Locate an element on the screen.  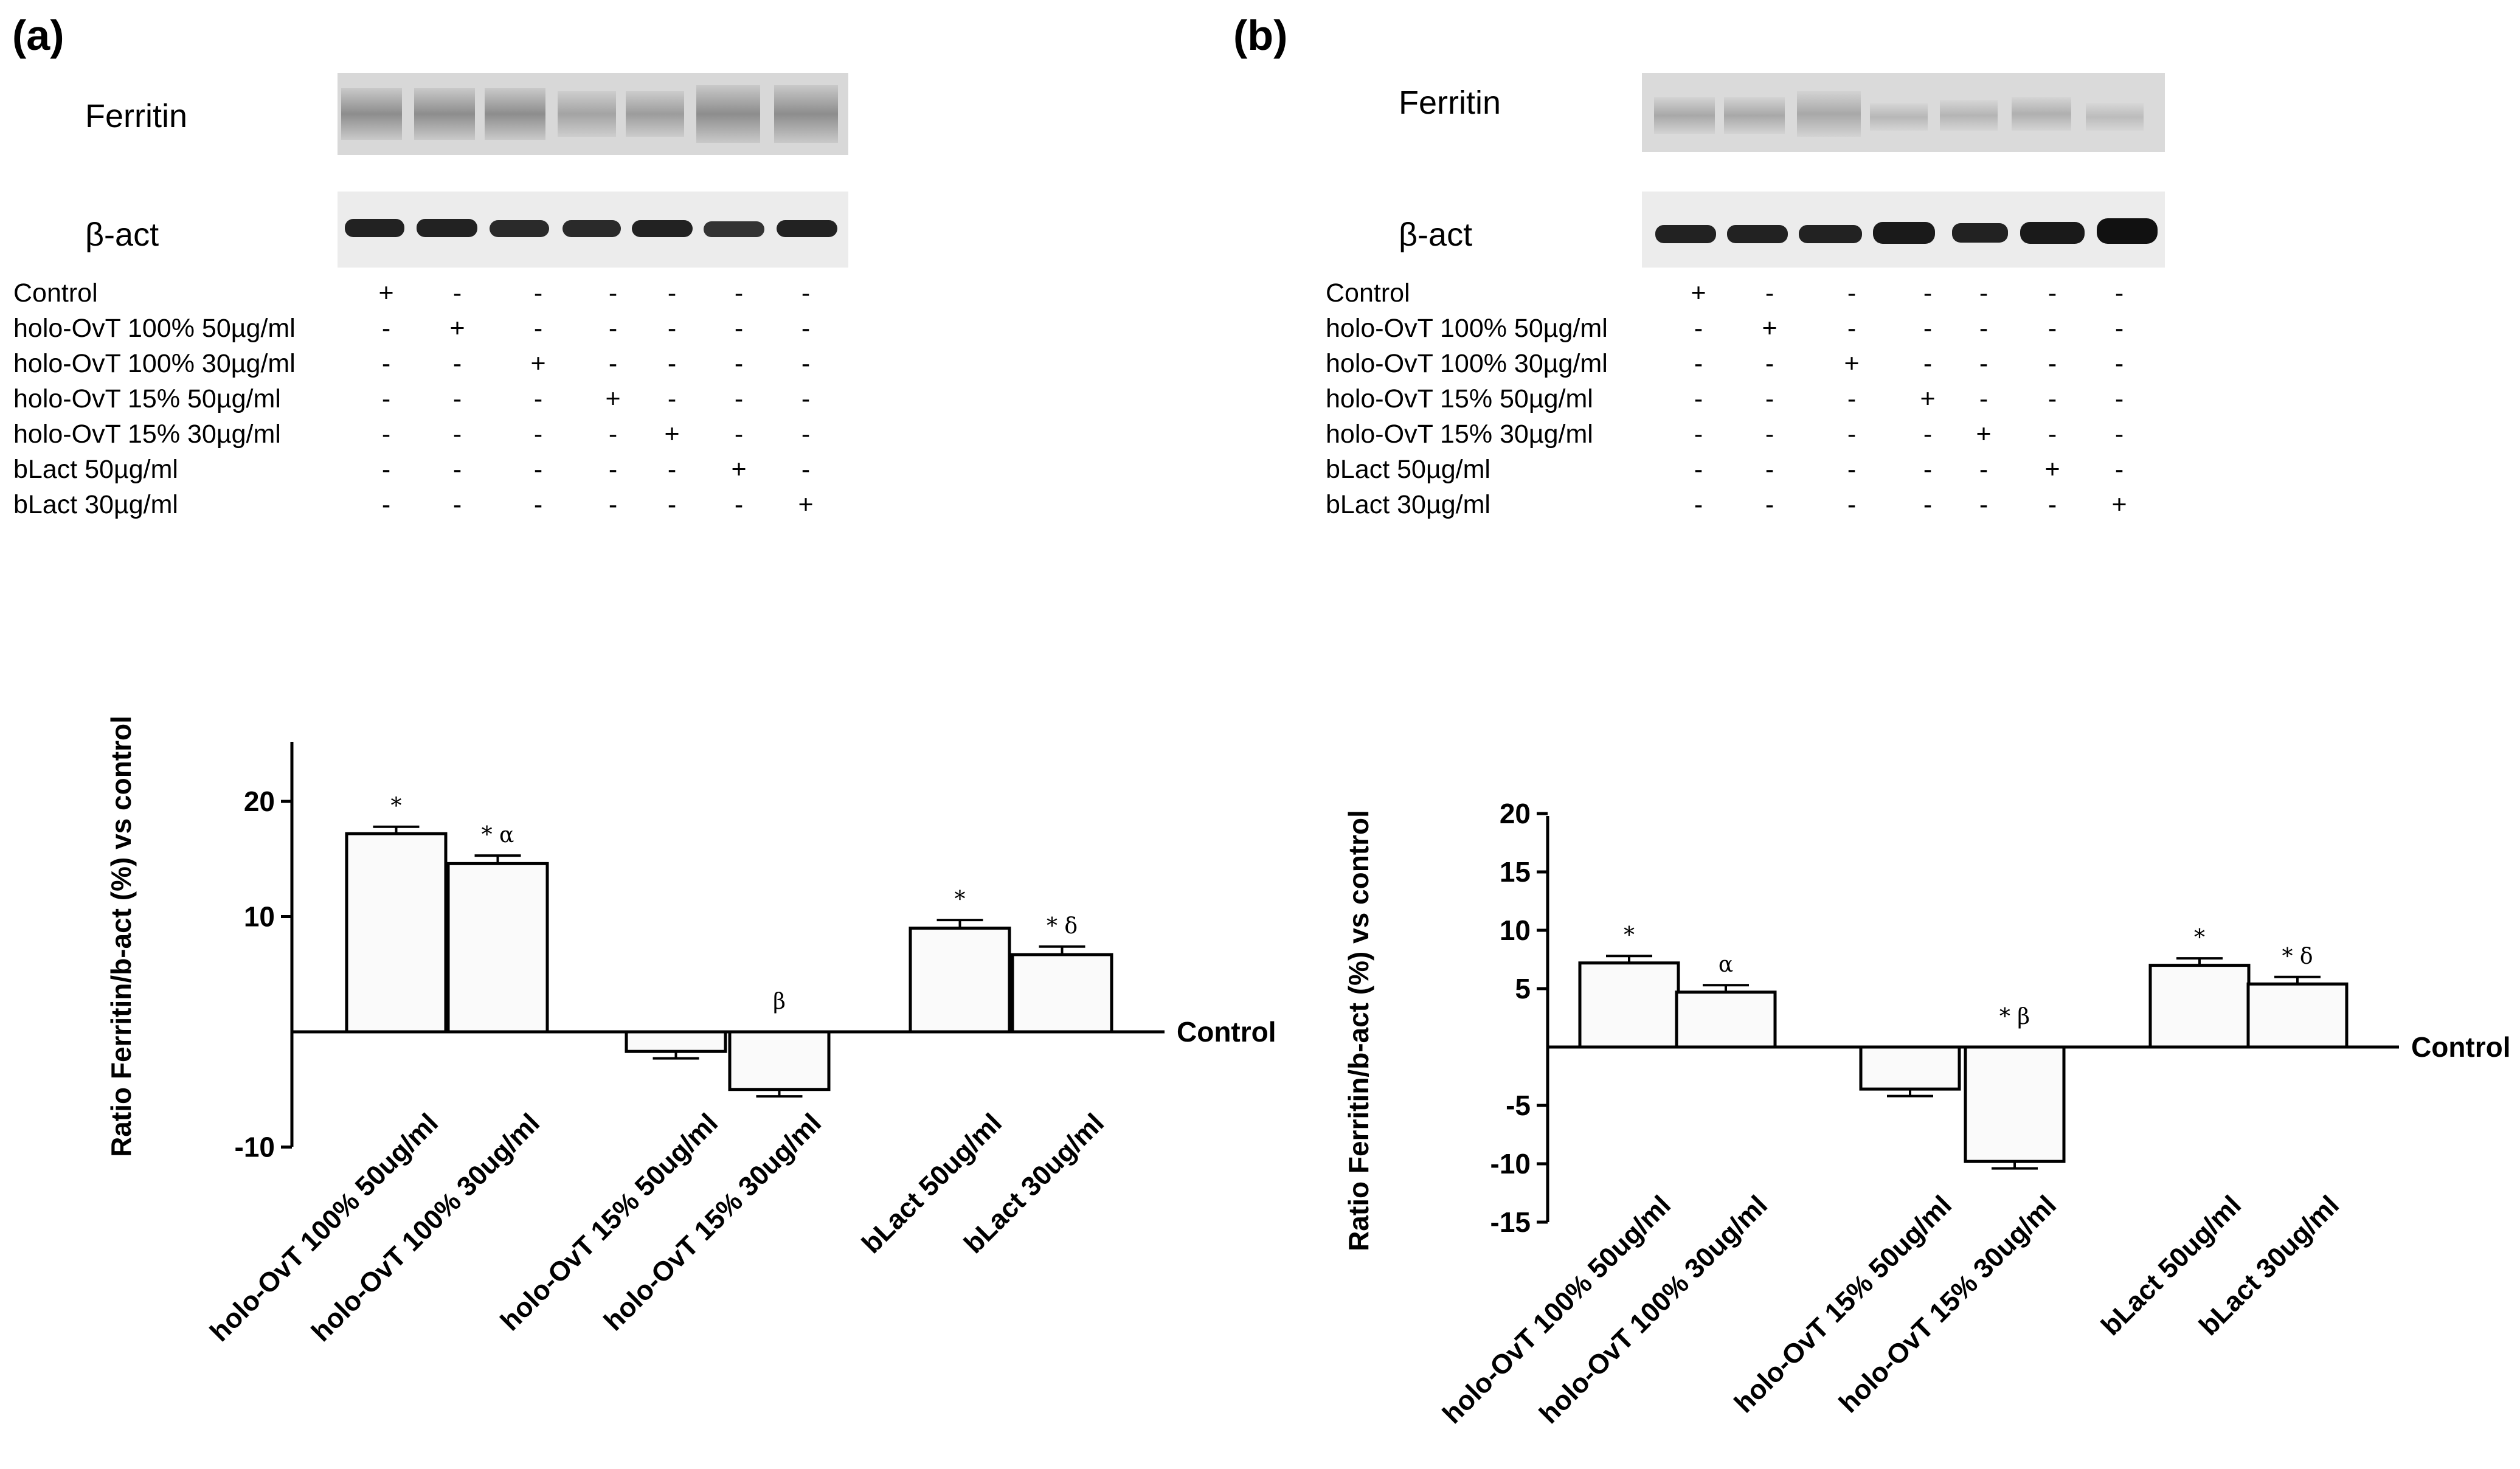
category-label: holo-OvT 15% 50ug/ml is located at coordinates (1843, 1304).